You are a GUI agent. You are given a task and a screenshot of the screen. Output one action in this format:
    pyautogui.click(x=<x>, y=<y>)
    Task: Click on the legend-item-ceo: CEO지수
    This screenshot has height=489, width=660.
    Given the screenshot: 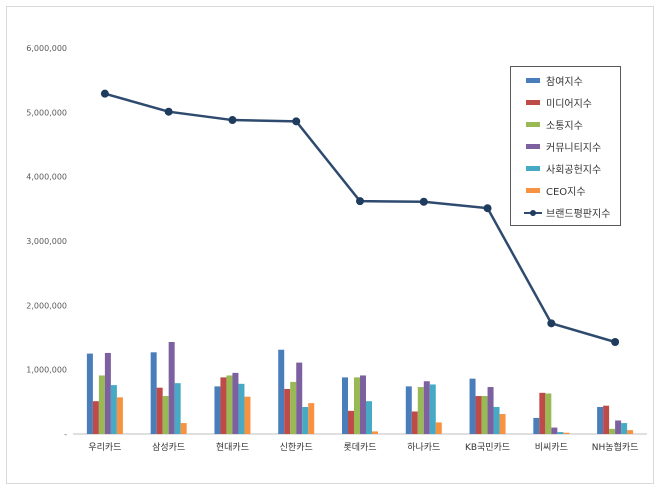 What is the action you would take?
    pyautogui.click(x=566, y=190)
    